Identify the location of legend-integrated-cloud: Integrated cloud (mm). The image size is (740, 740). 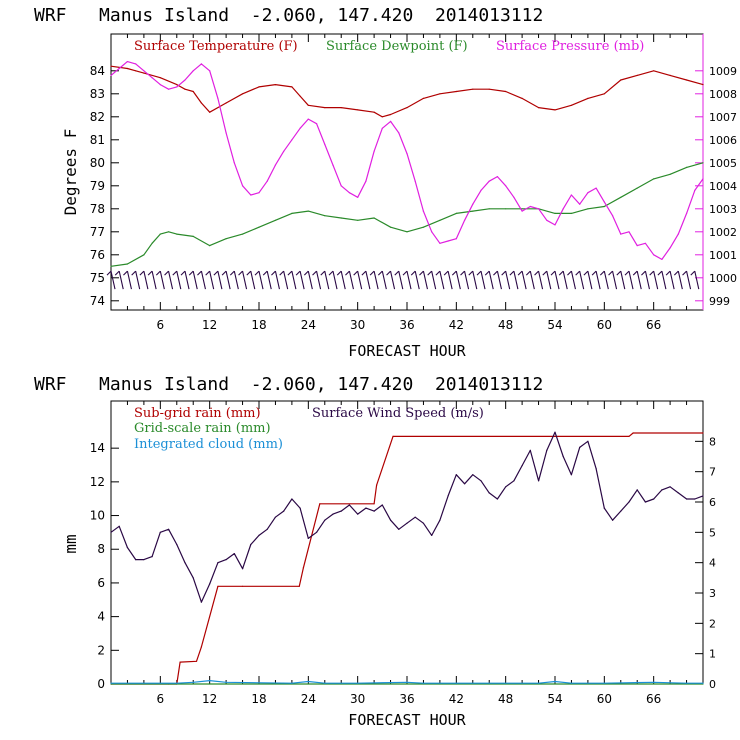
(208, 444).